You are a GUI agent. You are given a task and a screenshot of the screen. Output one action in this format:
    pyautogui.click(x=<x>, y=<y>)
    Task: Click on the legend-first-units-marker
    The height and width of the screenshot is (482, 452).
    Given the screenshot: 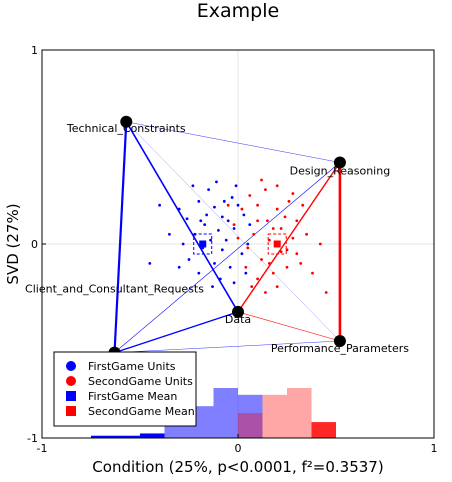 What is the action you would take?
    pyautogui.click(x=71, y=366)
    